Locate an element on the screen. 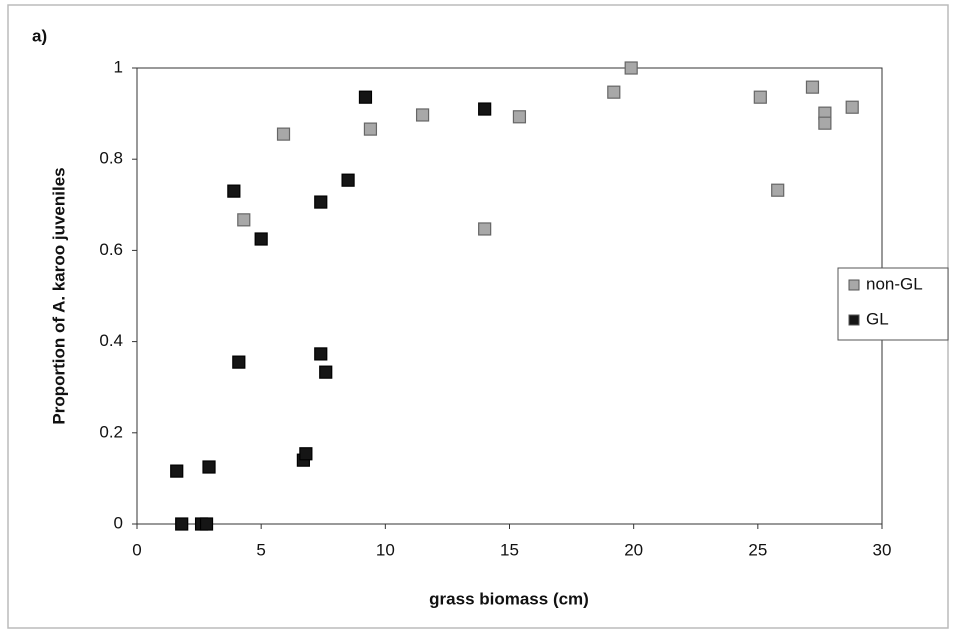 This screenshot has width=958, height=635. y-tick-label: 0.2 is located at coordinates (111, 431).